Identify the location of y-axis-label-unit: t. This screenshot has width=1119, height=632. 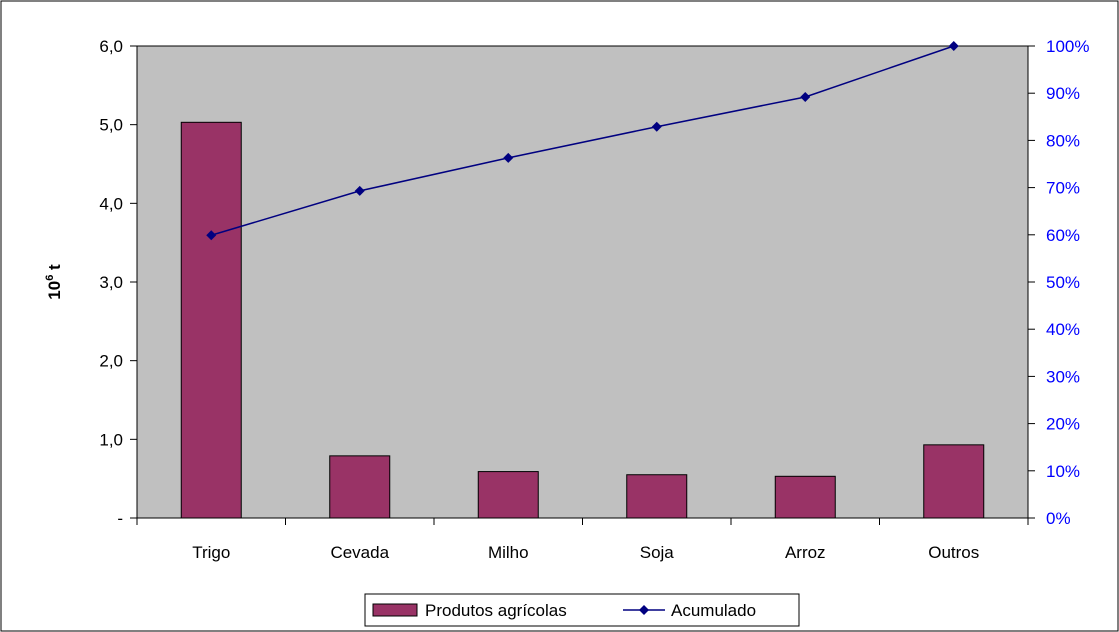
(54, 269).